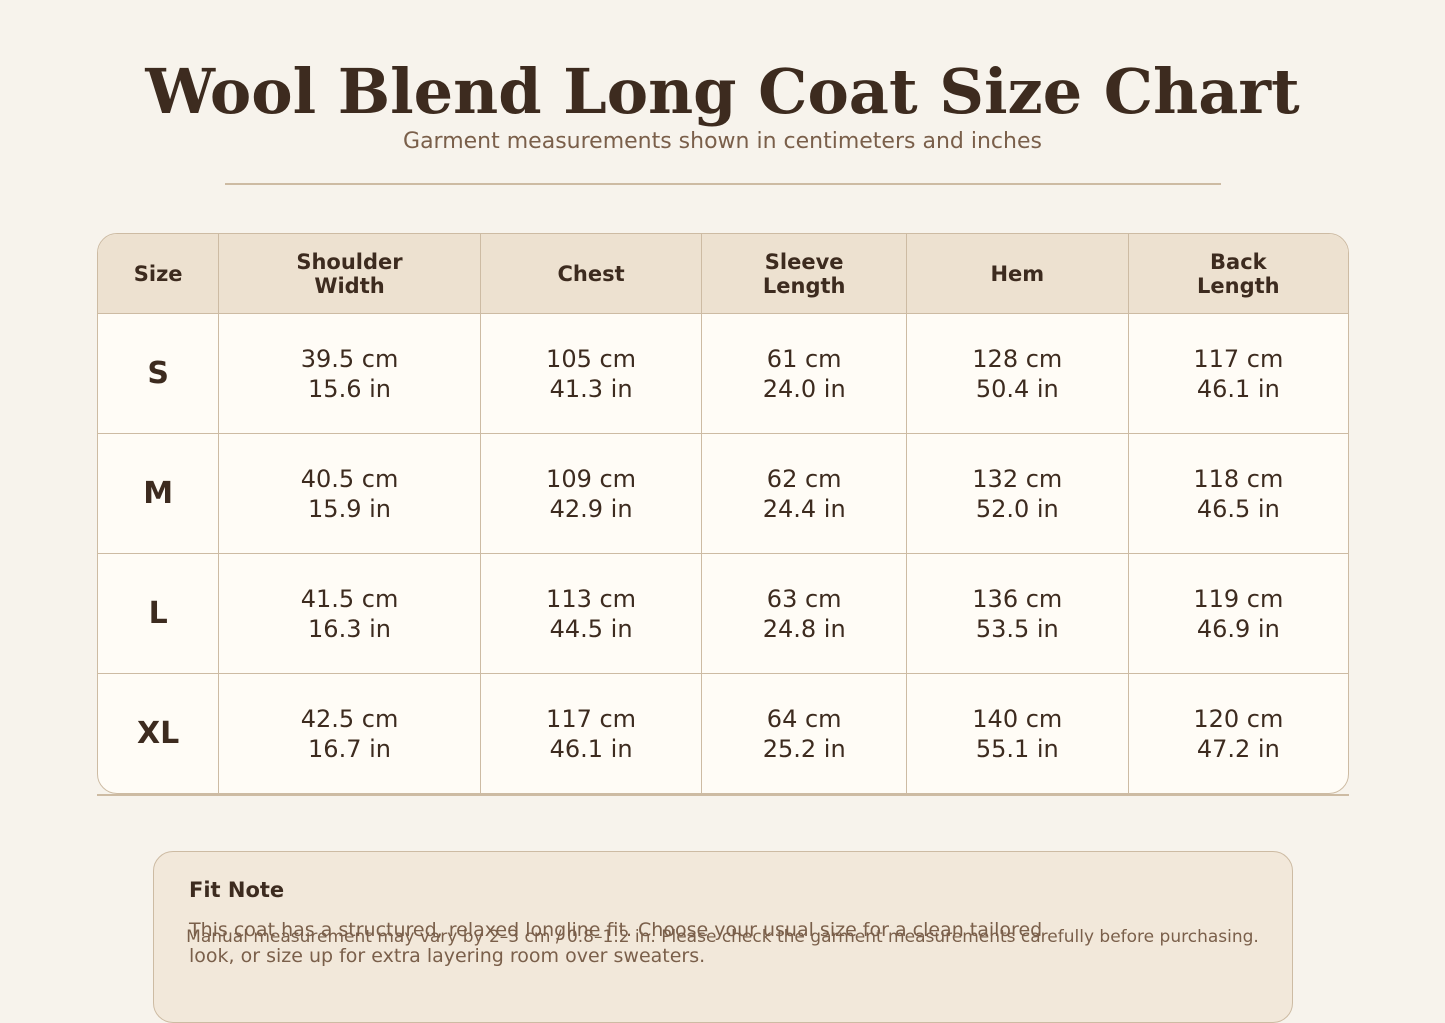  I want to click on in-value: 42.9 in, so click(591, 508).